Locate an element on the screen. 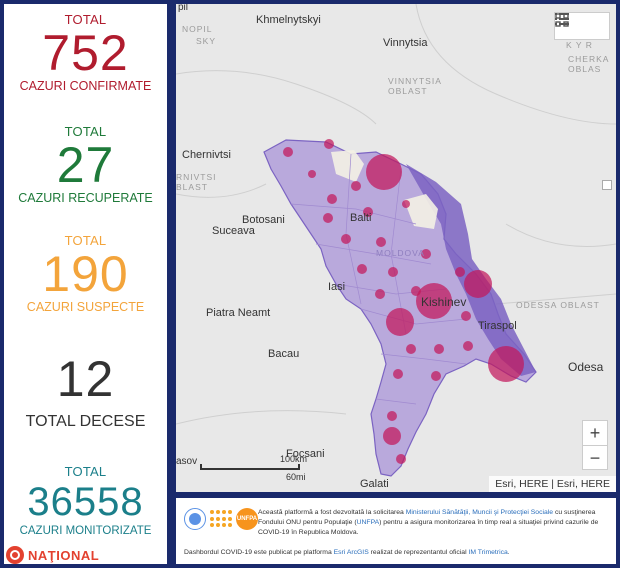  deaths-stat: 12 TOTAL DECESE is located at coordinates (85, 392).